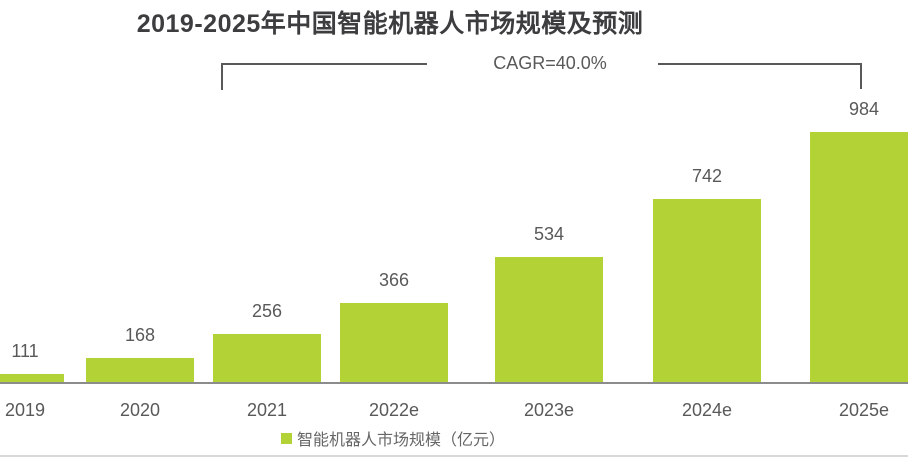  What do you see at coordinates (394, 343) in the screenshot?
I see `bar-2022e` at bounding box center [394, 343].